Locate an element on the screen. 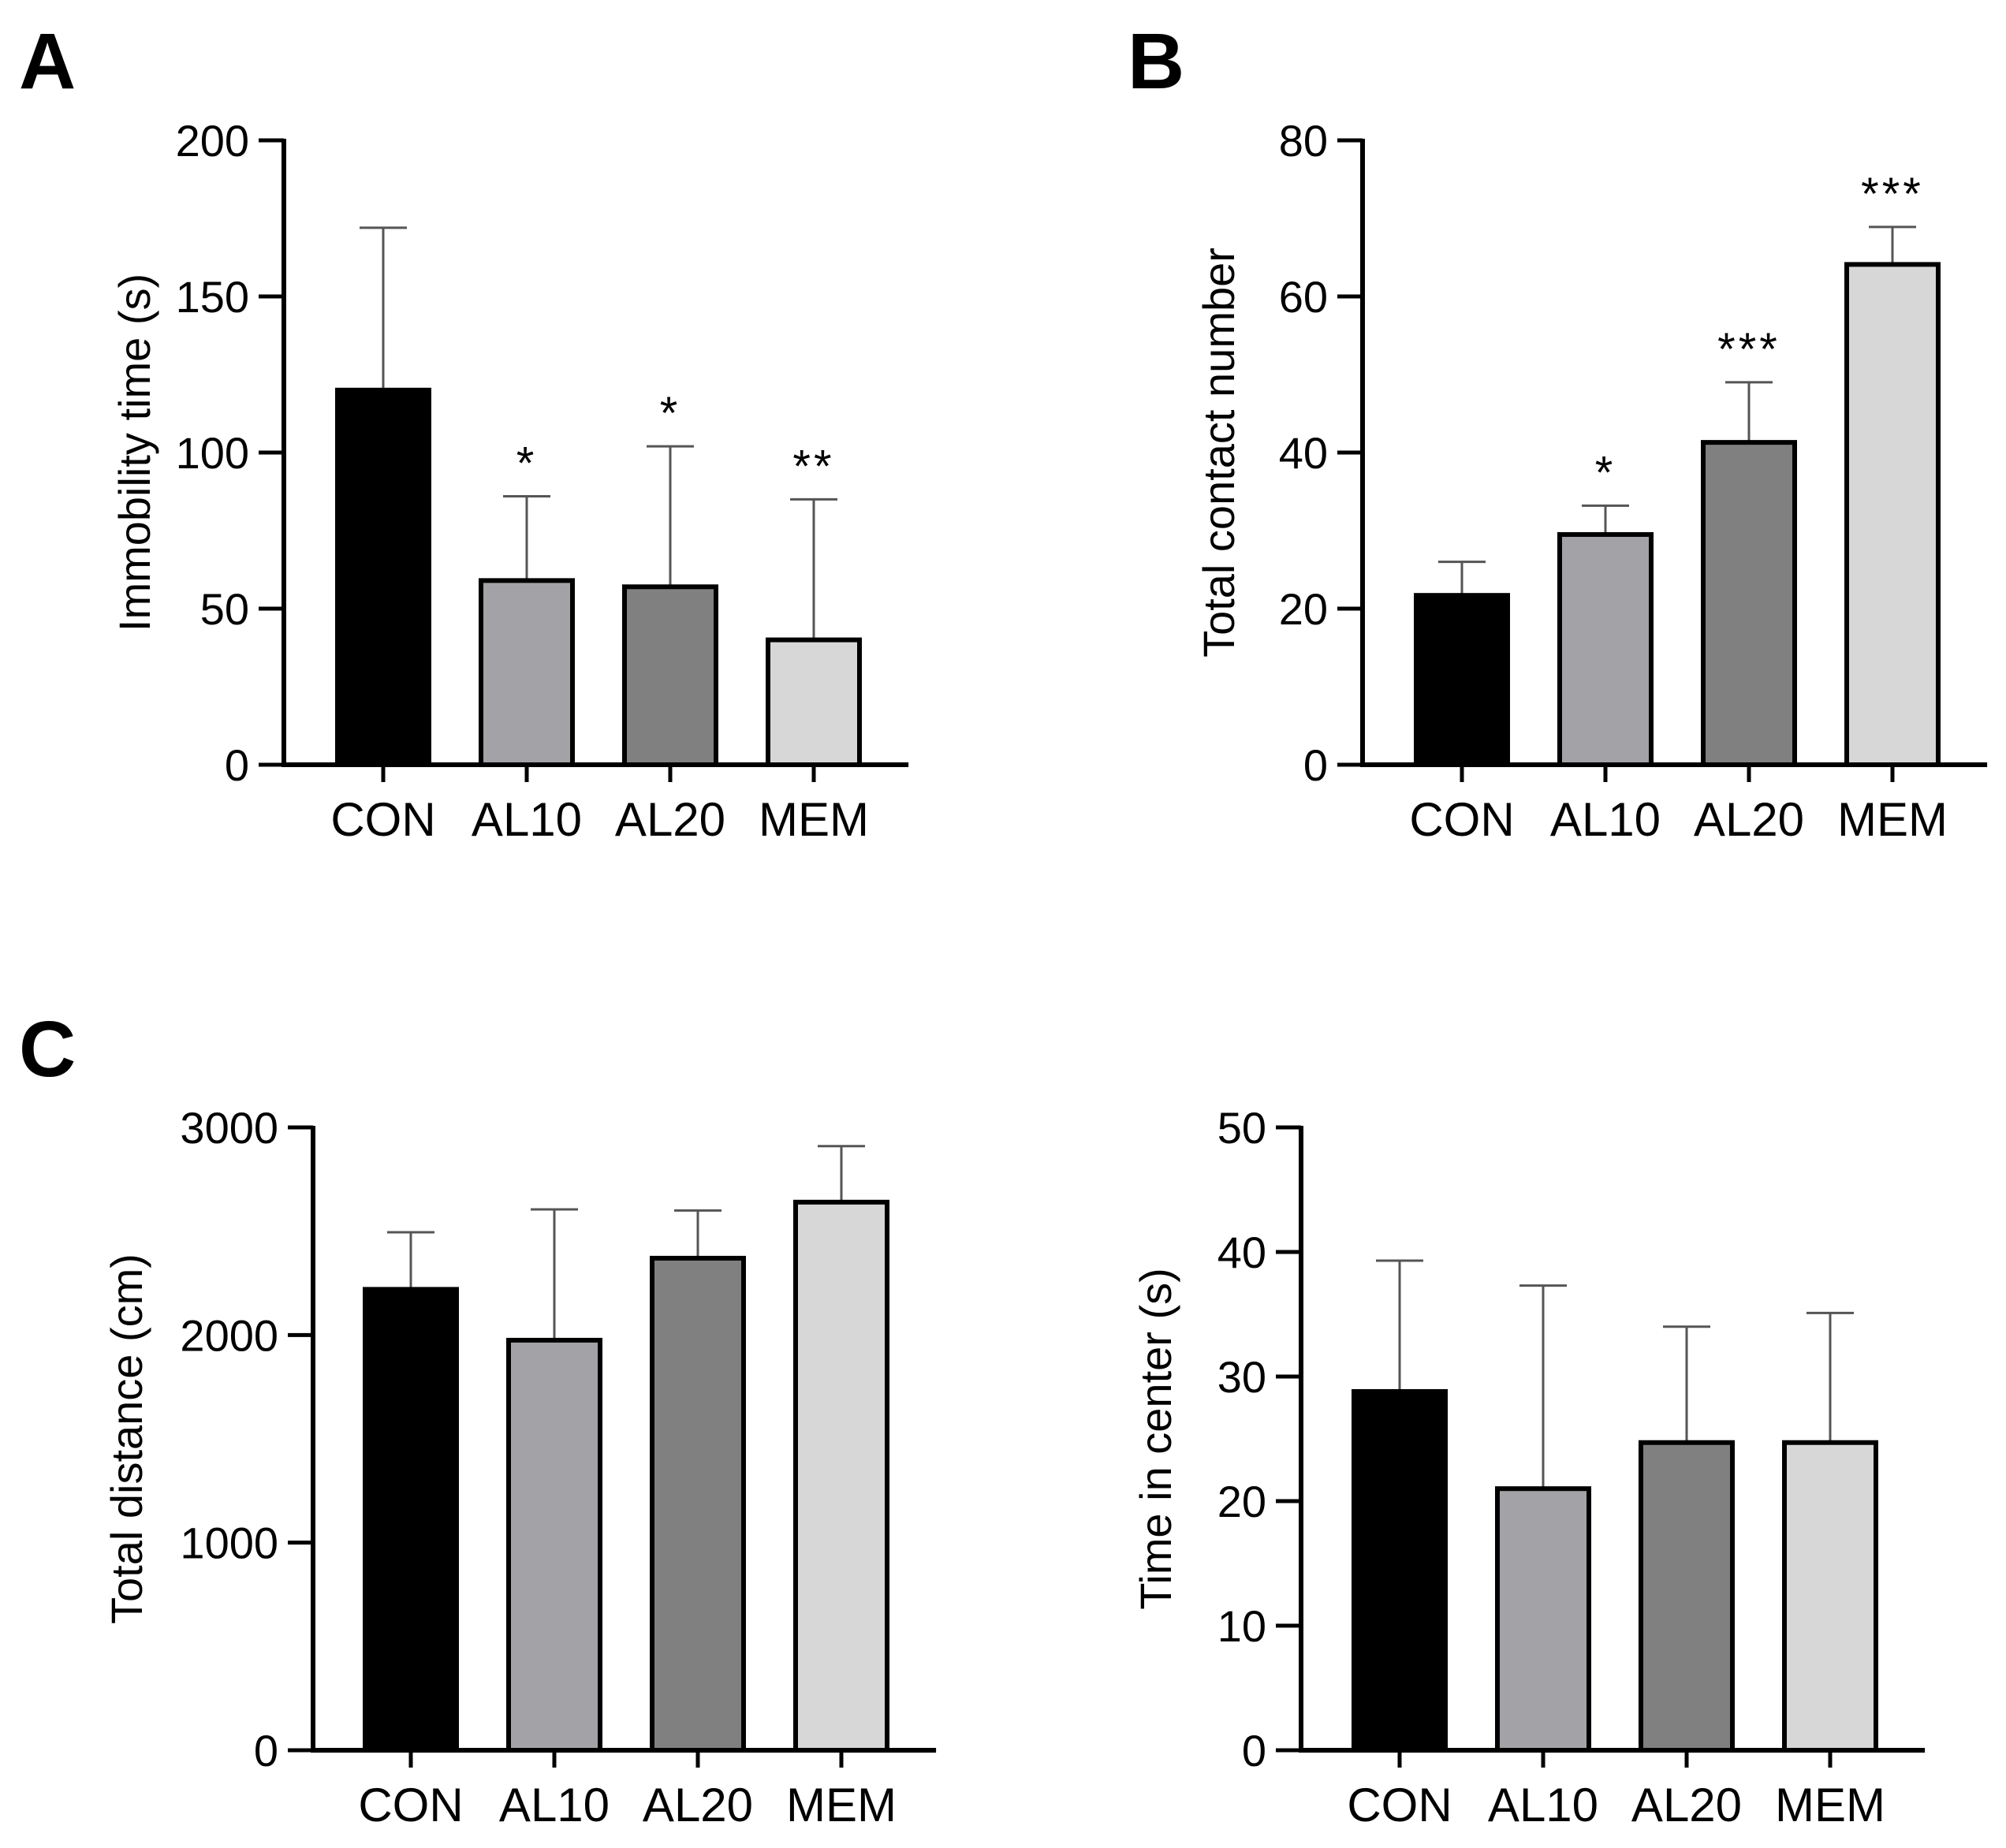 The image size is (2006, 1848). panel-label: C is located at coordinates (47, 1049).